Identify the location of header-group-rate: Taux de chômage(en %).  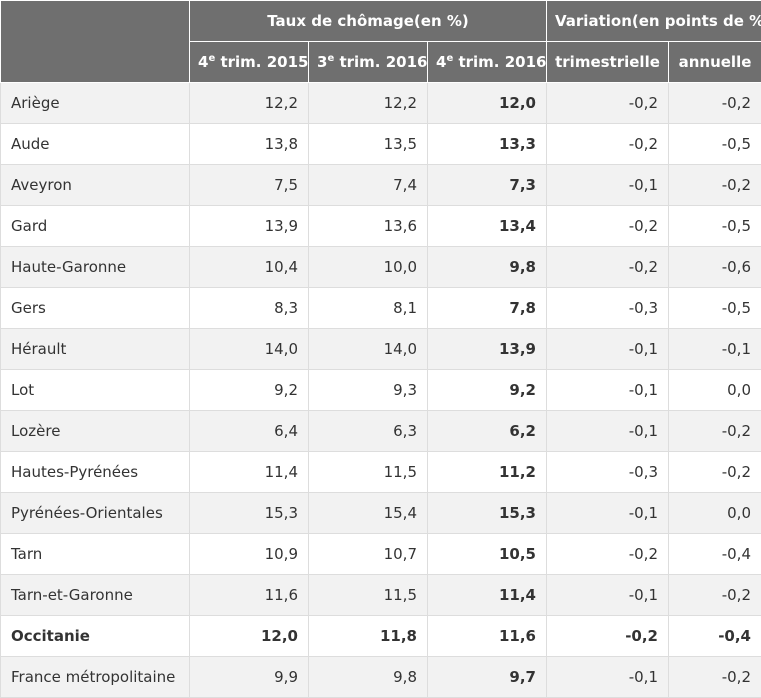
(368, 21).